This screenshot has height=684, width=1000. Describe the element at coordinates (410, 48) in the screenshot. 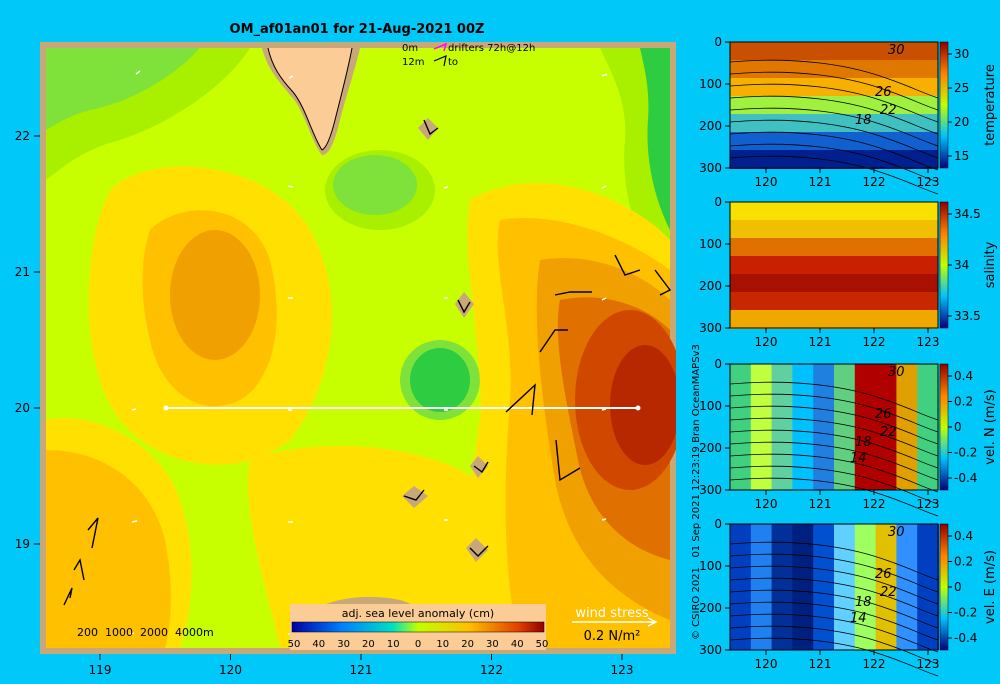

I see `legend-depth-0m: 0m` at that location.